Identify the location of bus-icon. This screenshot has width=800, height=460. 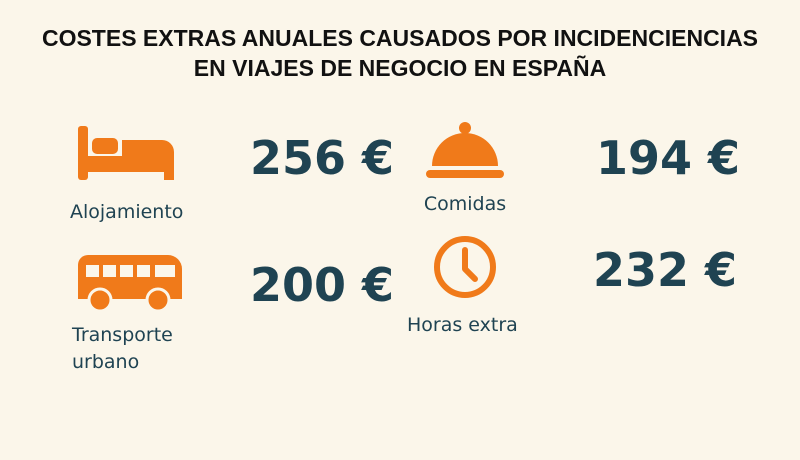
(130, 284).